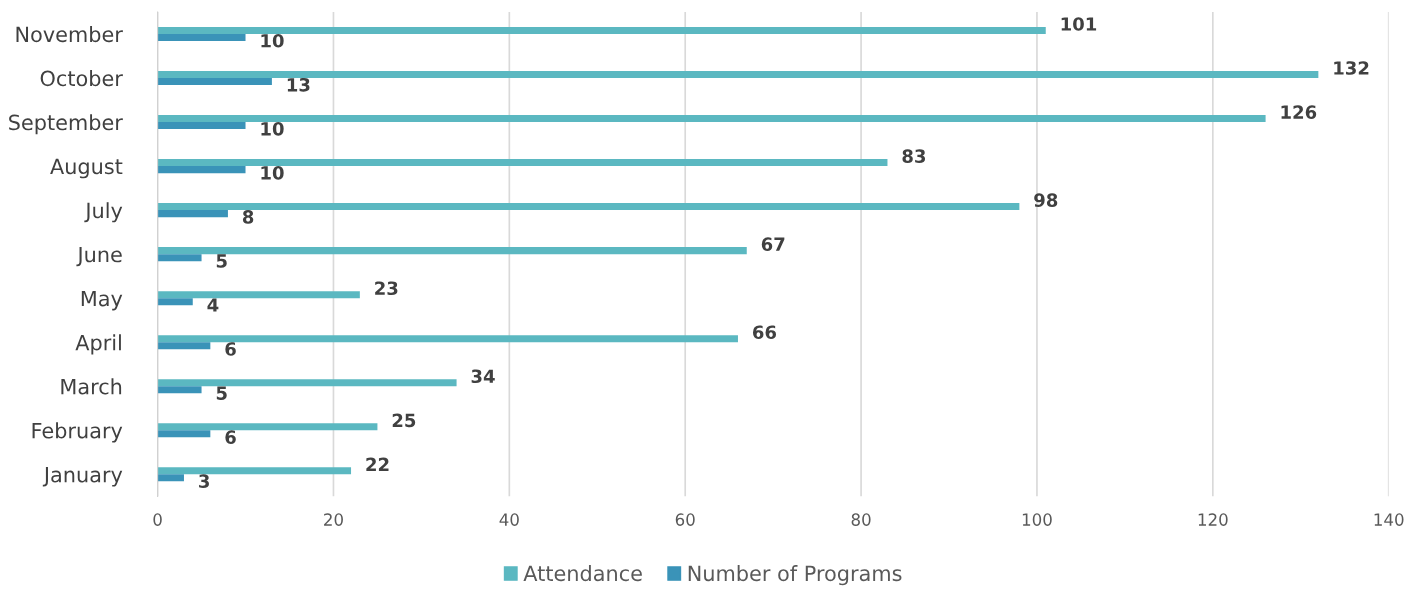  Describe the element at coordinates (333, 519) in the screenshot. I see `x-tick-label: 20` at that location.